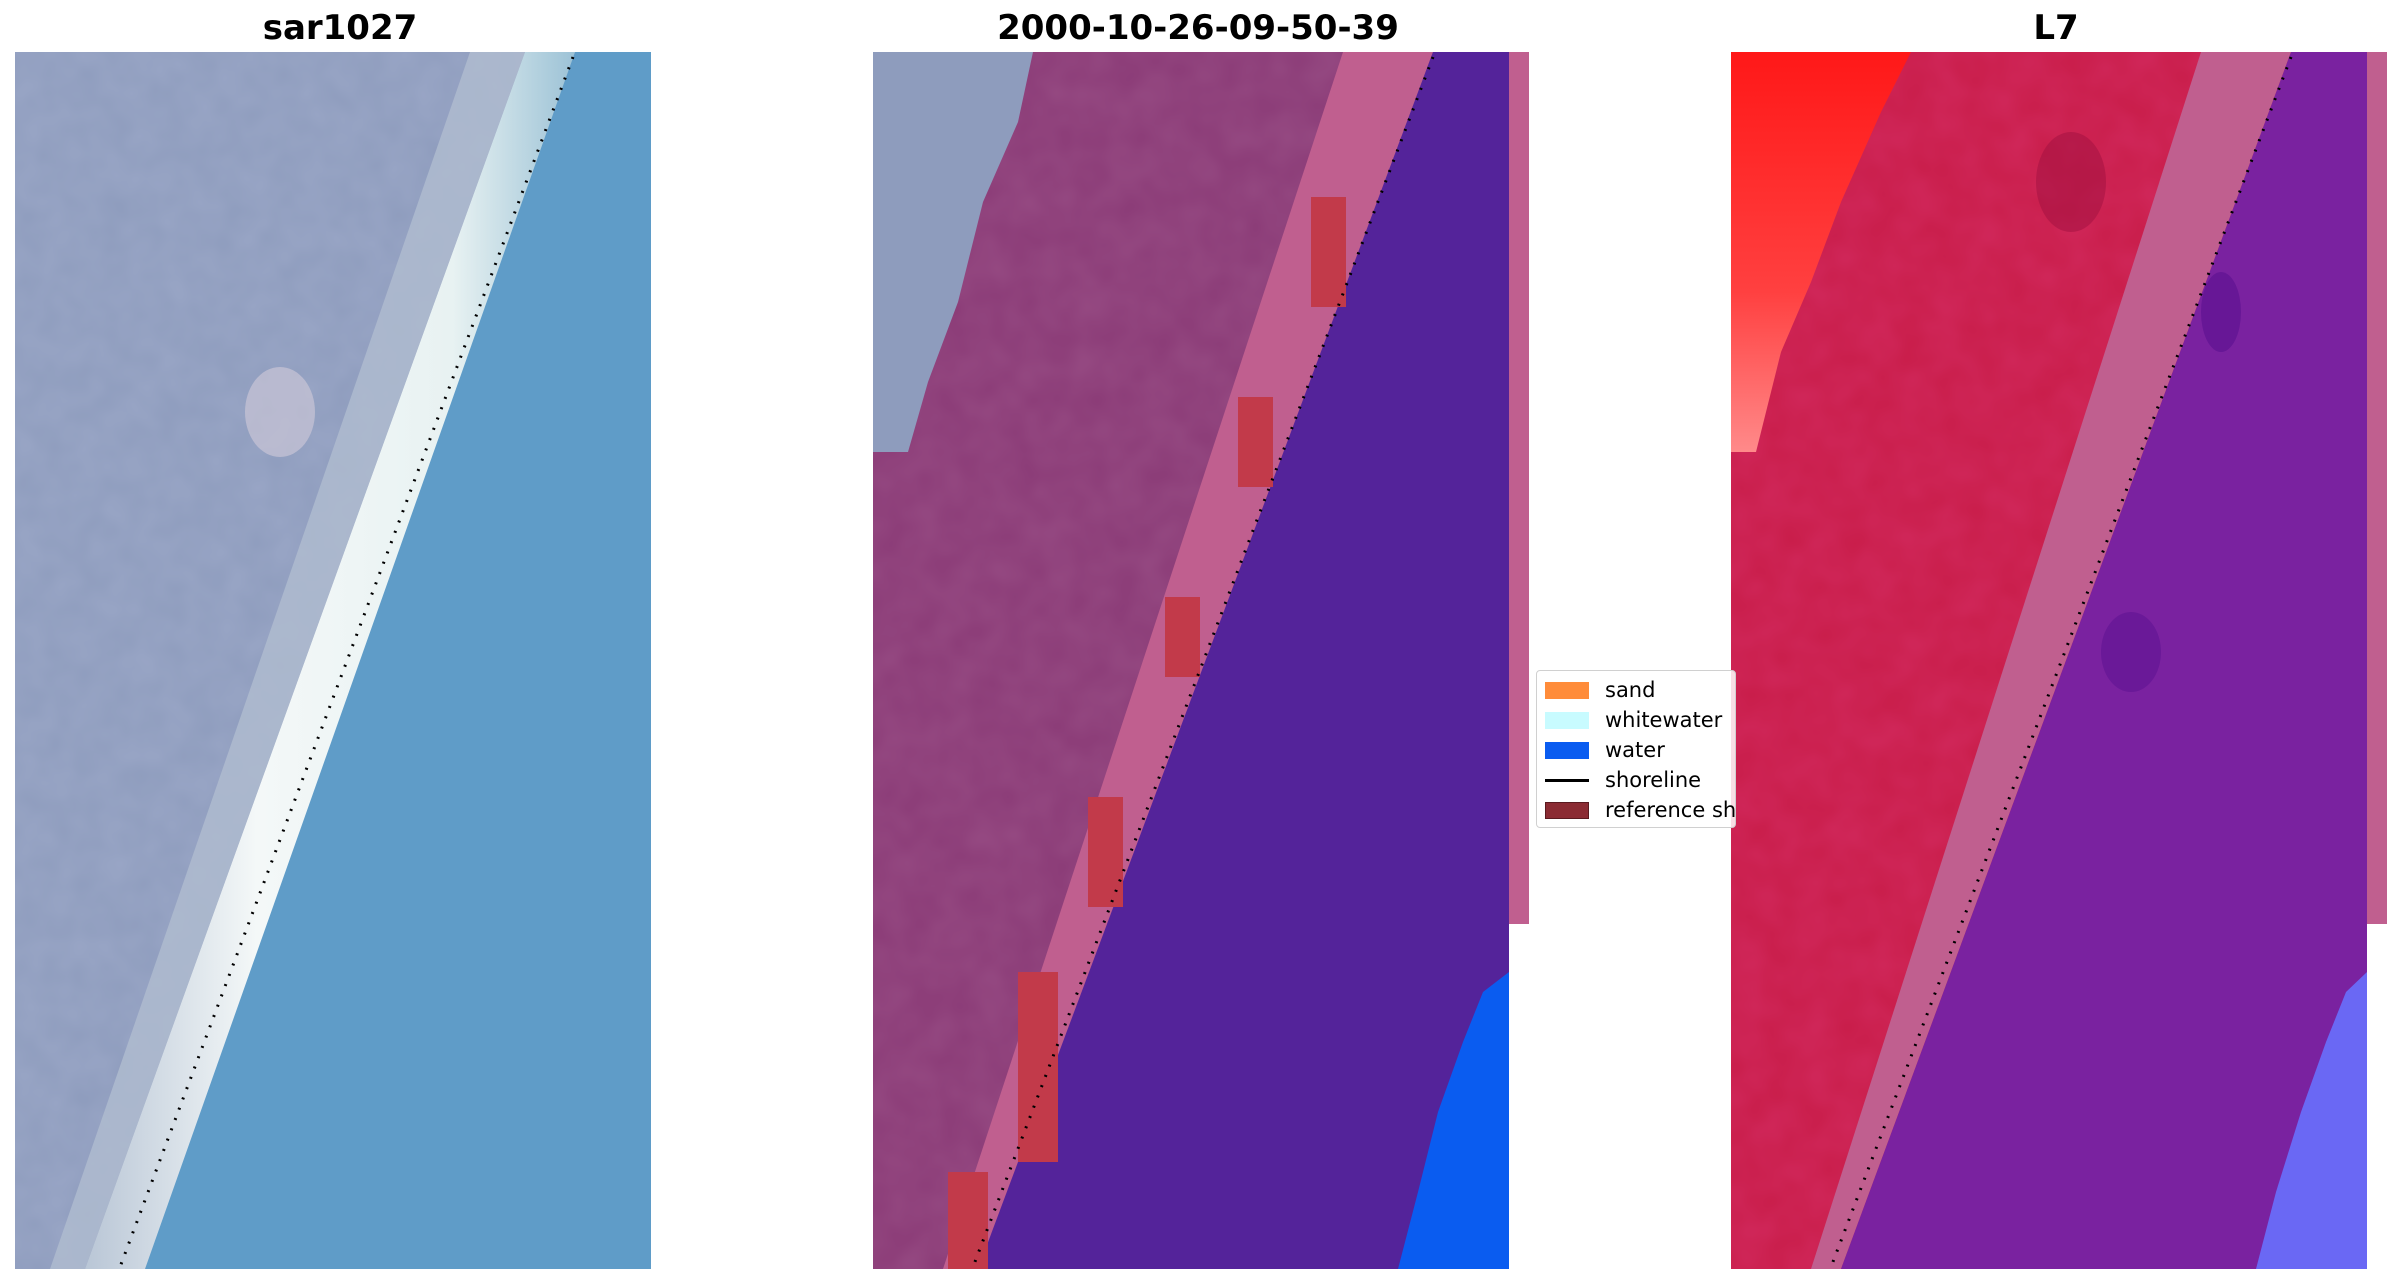 This screenshot has height=1283, width=2398. I want to click on legend-swatch-water, so click(1567, 750).